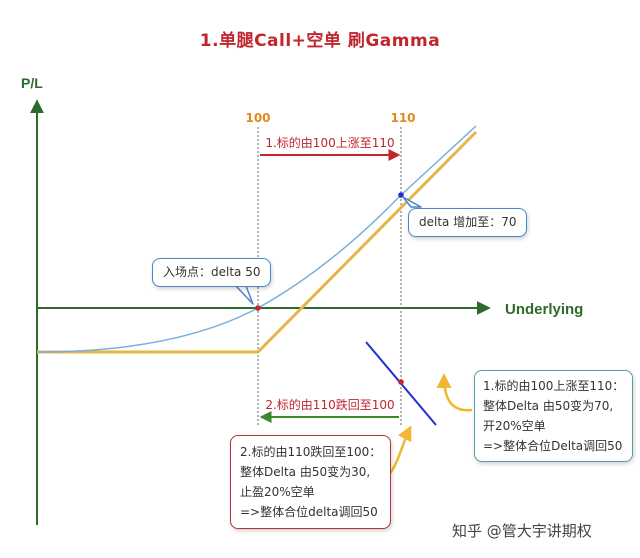 This screenshot has height=558, width=640. Describe the element at coordinates (522, 531) in the screenshot. I see `watermark: 知乎 @管大宇讲期权` at that location.